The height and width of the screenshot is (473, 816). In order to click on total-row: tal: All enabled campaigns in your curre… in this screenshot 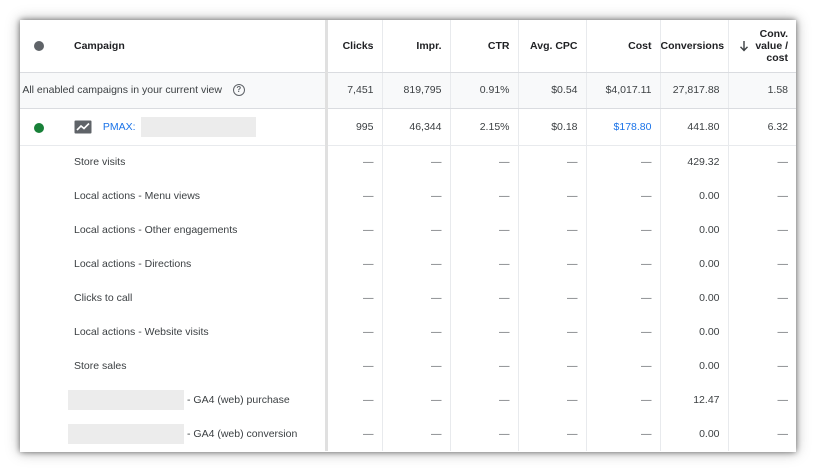, I will do `click(408, 90)`.